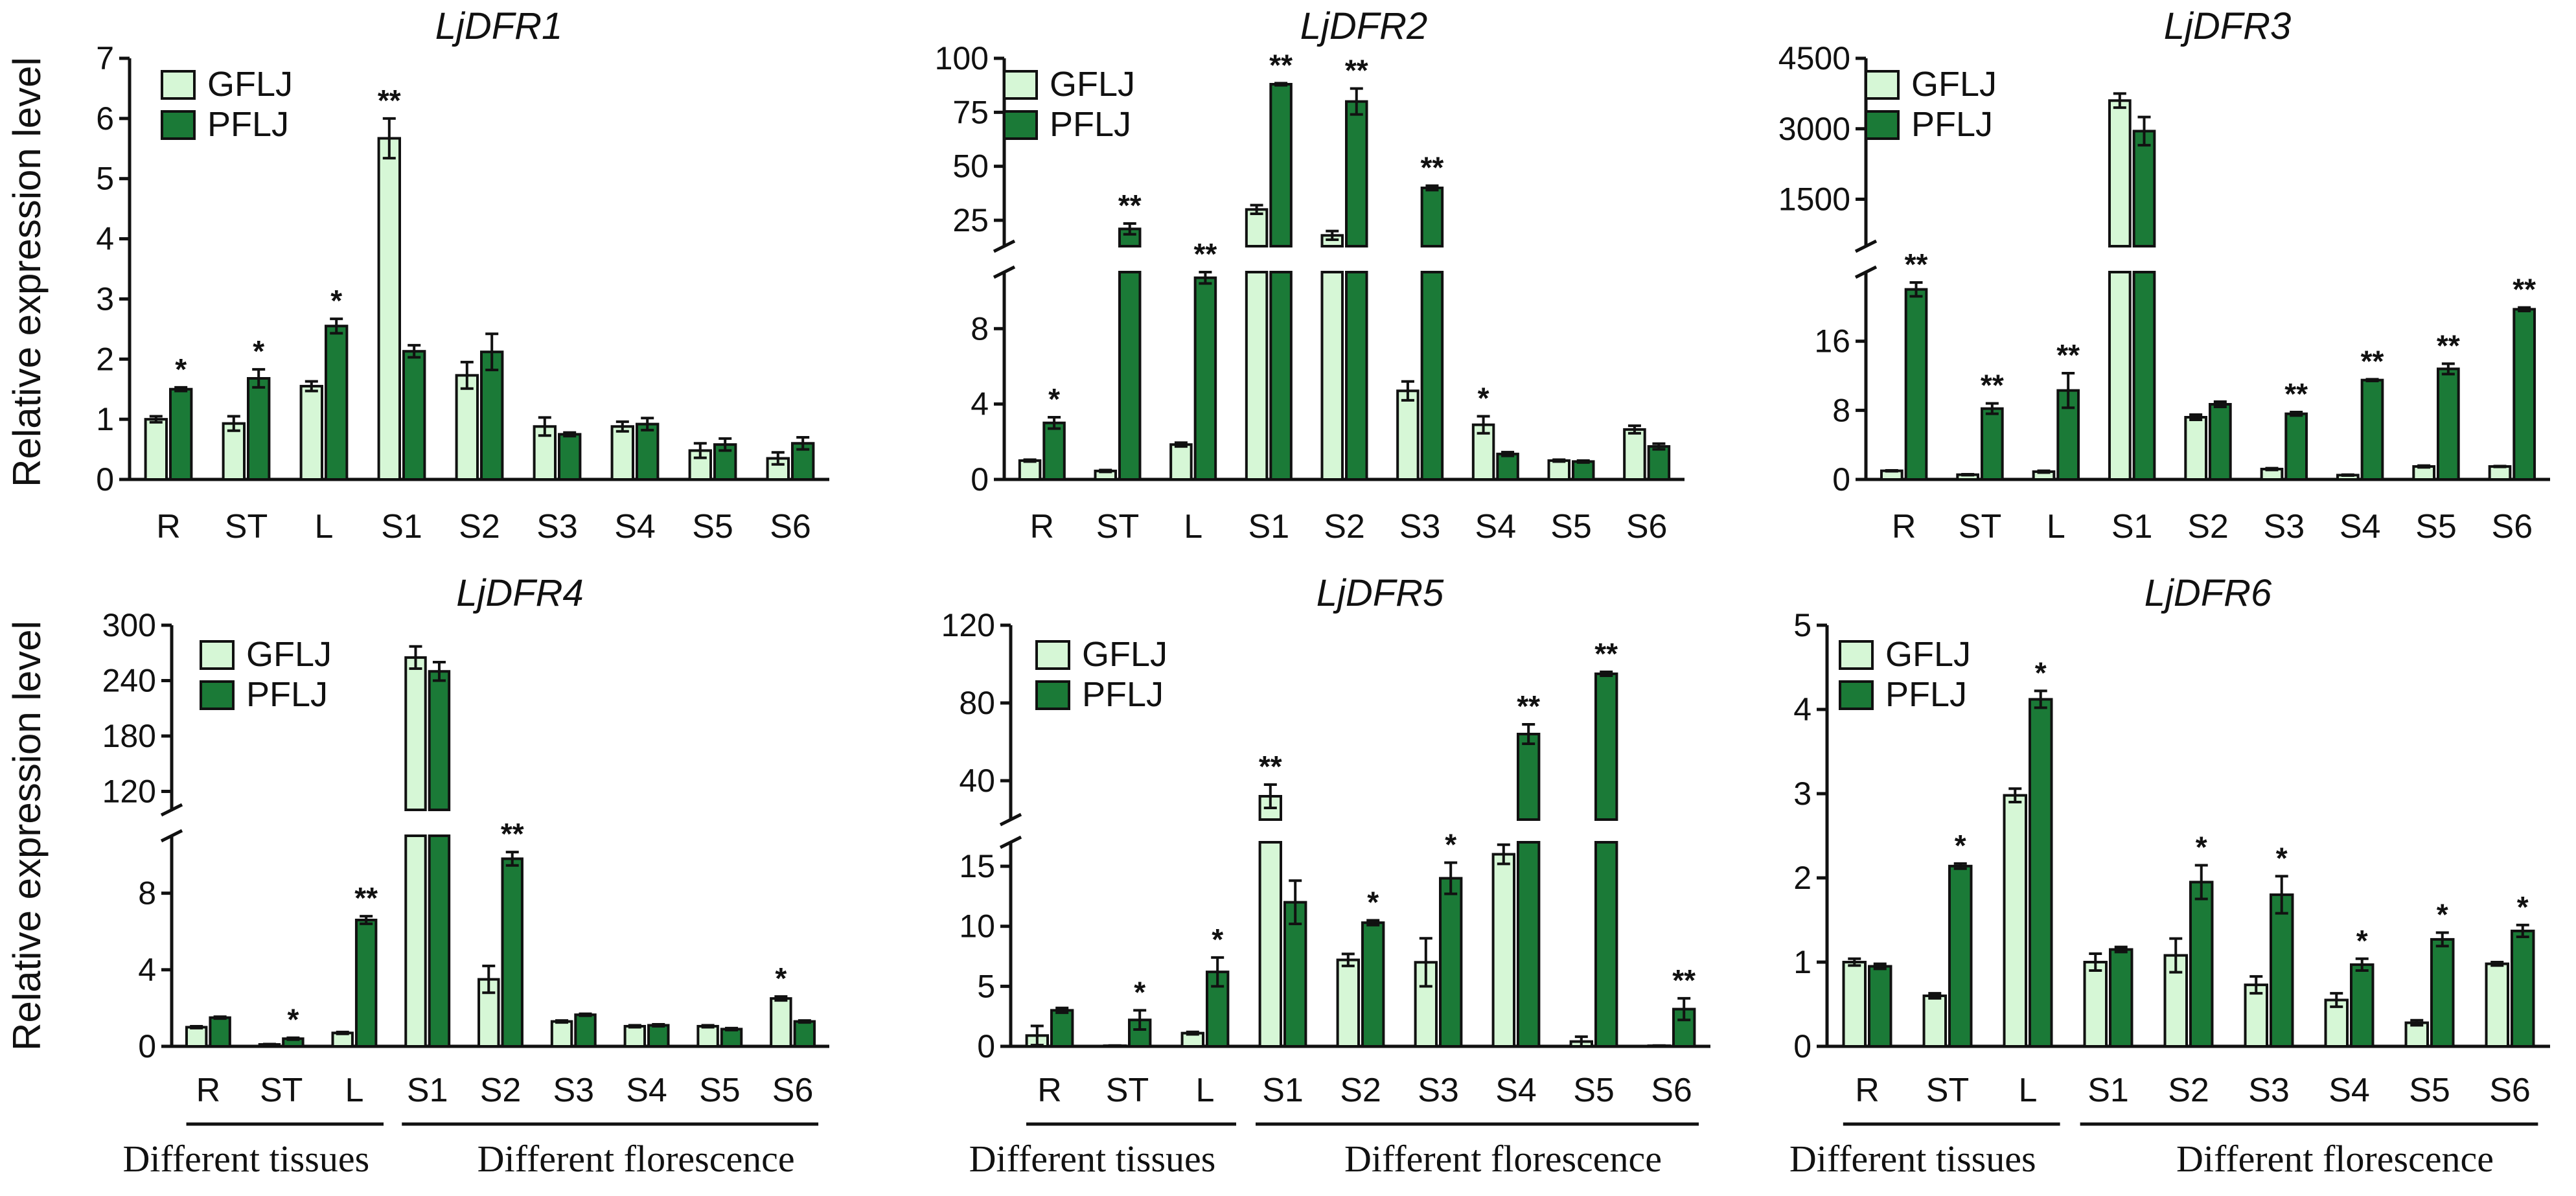  What do you see at coordinates (977, 866) in the screenshot?
I see `y-tick-label: 15` at bounding box center [977, 866].